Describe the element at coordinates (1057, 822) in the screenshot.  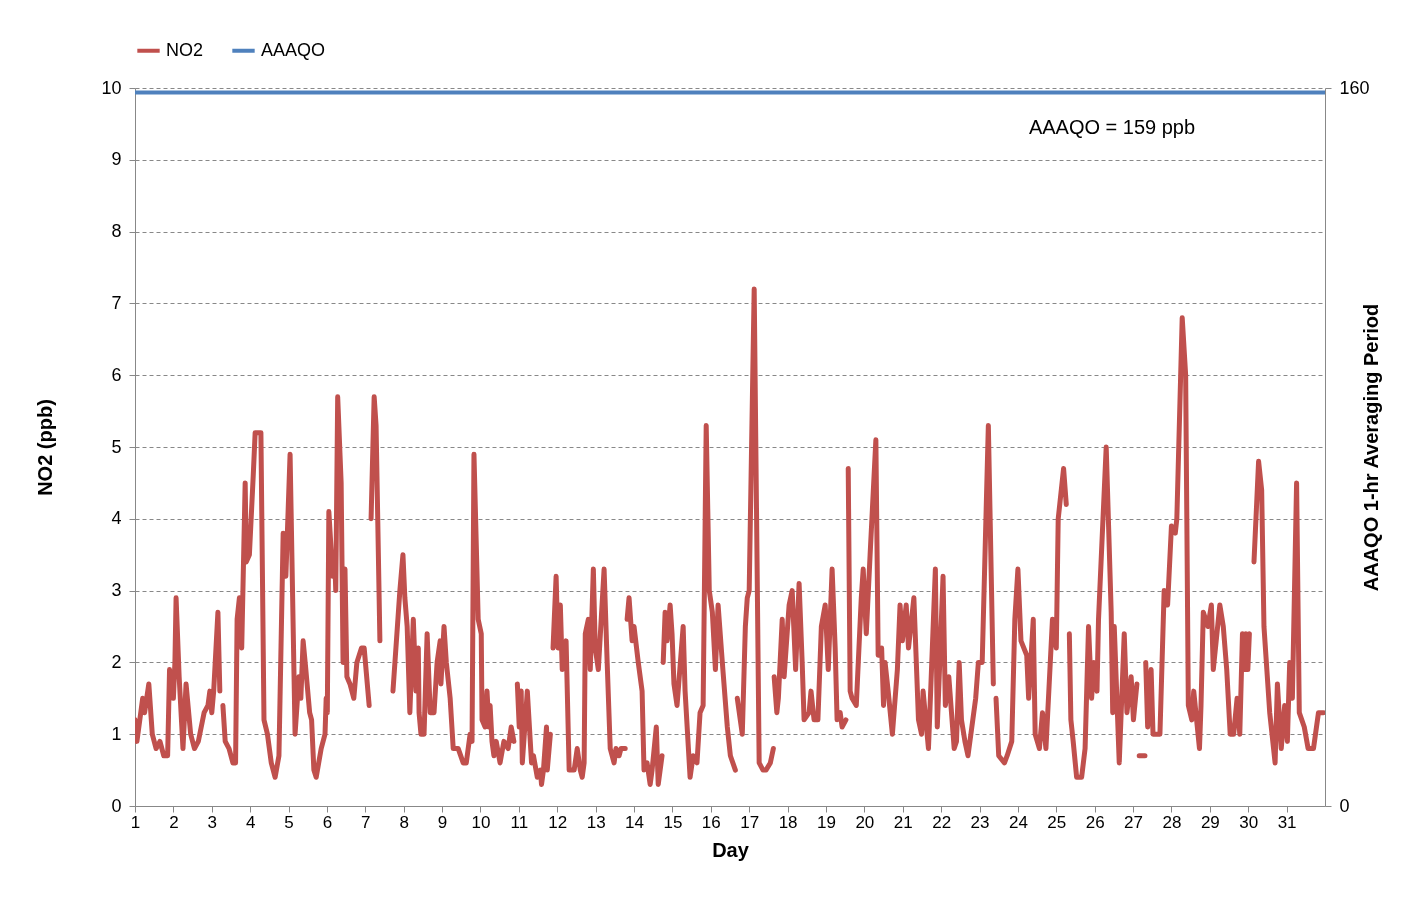
I see `x-tick-label: 25` at that location.